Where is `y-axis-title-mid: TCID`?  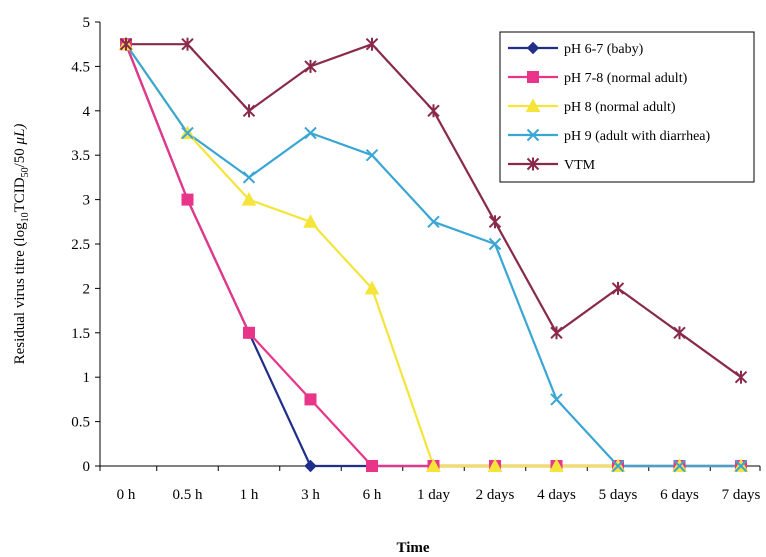 y-axis-title-mid: TCID is located at coordinates (20, 194).